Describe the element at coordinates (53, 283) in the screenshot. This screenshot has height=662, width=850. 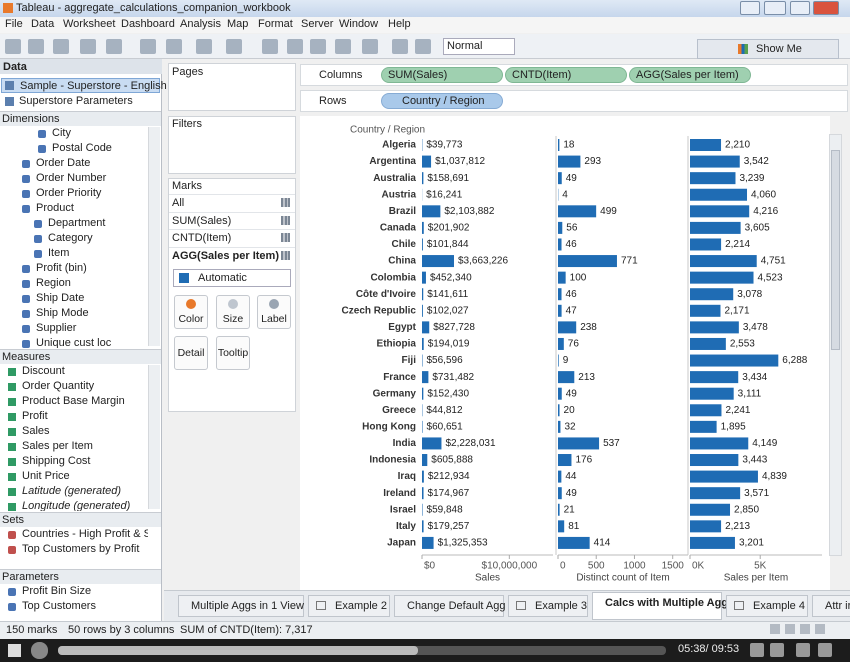
I see `field: Region` at that location.